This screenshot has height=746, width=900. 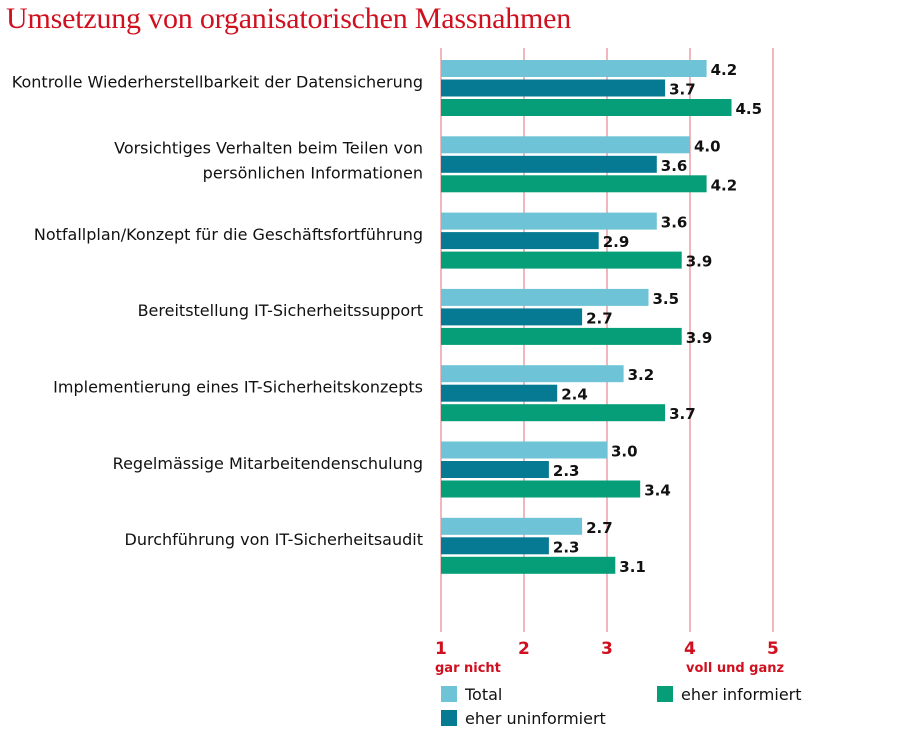 I want to click on category-label: Regelmässige Mitarbeitendenschulung, so click(x=268, y=463).